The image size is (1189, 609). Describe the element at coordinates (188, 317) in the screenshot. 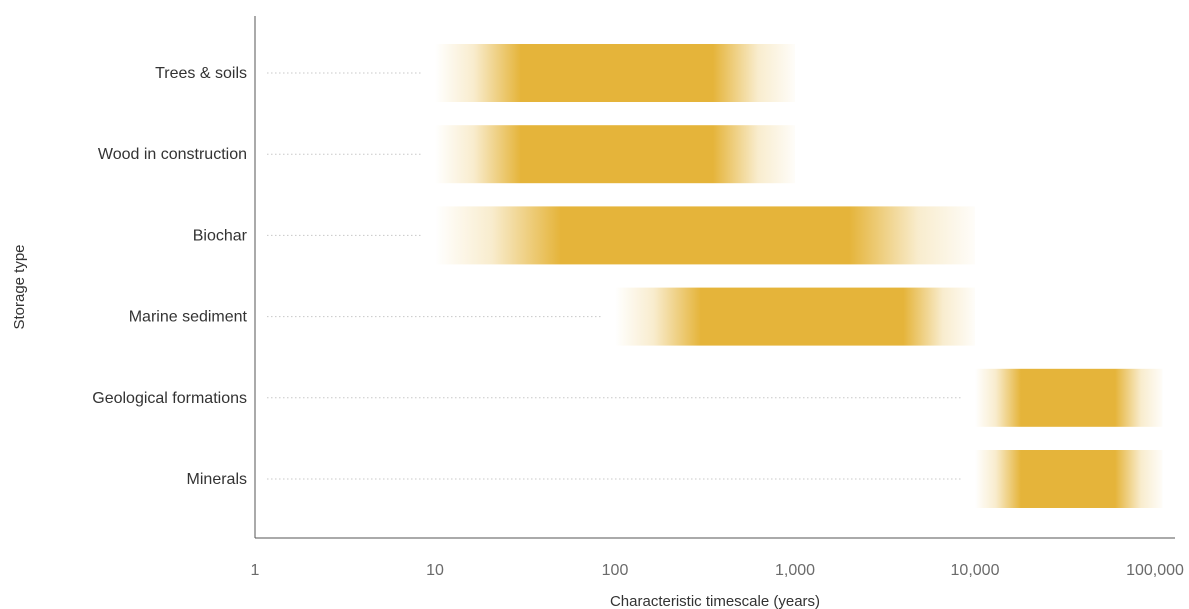

I see `category-label: Marine sediment` at that location.